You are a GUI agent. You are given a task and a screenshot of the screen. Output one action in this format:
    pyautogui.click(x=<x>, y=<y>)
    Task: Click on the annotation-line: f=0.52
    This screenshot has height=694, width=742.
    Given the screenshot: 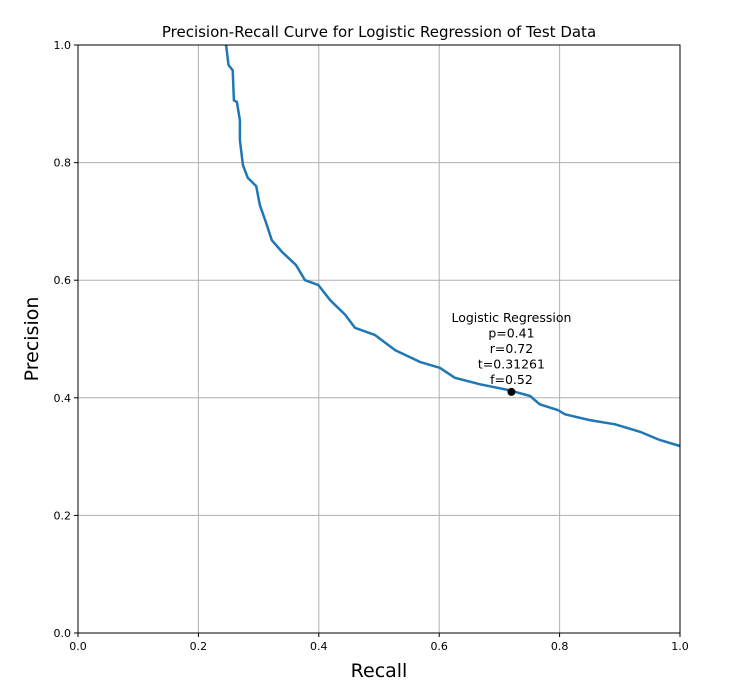 What is the action you would take?
    pyautogui.click(x=511, y=379)
    